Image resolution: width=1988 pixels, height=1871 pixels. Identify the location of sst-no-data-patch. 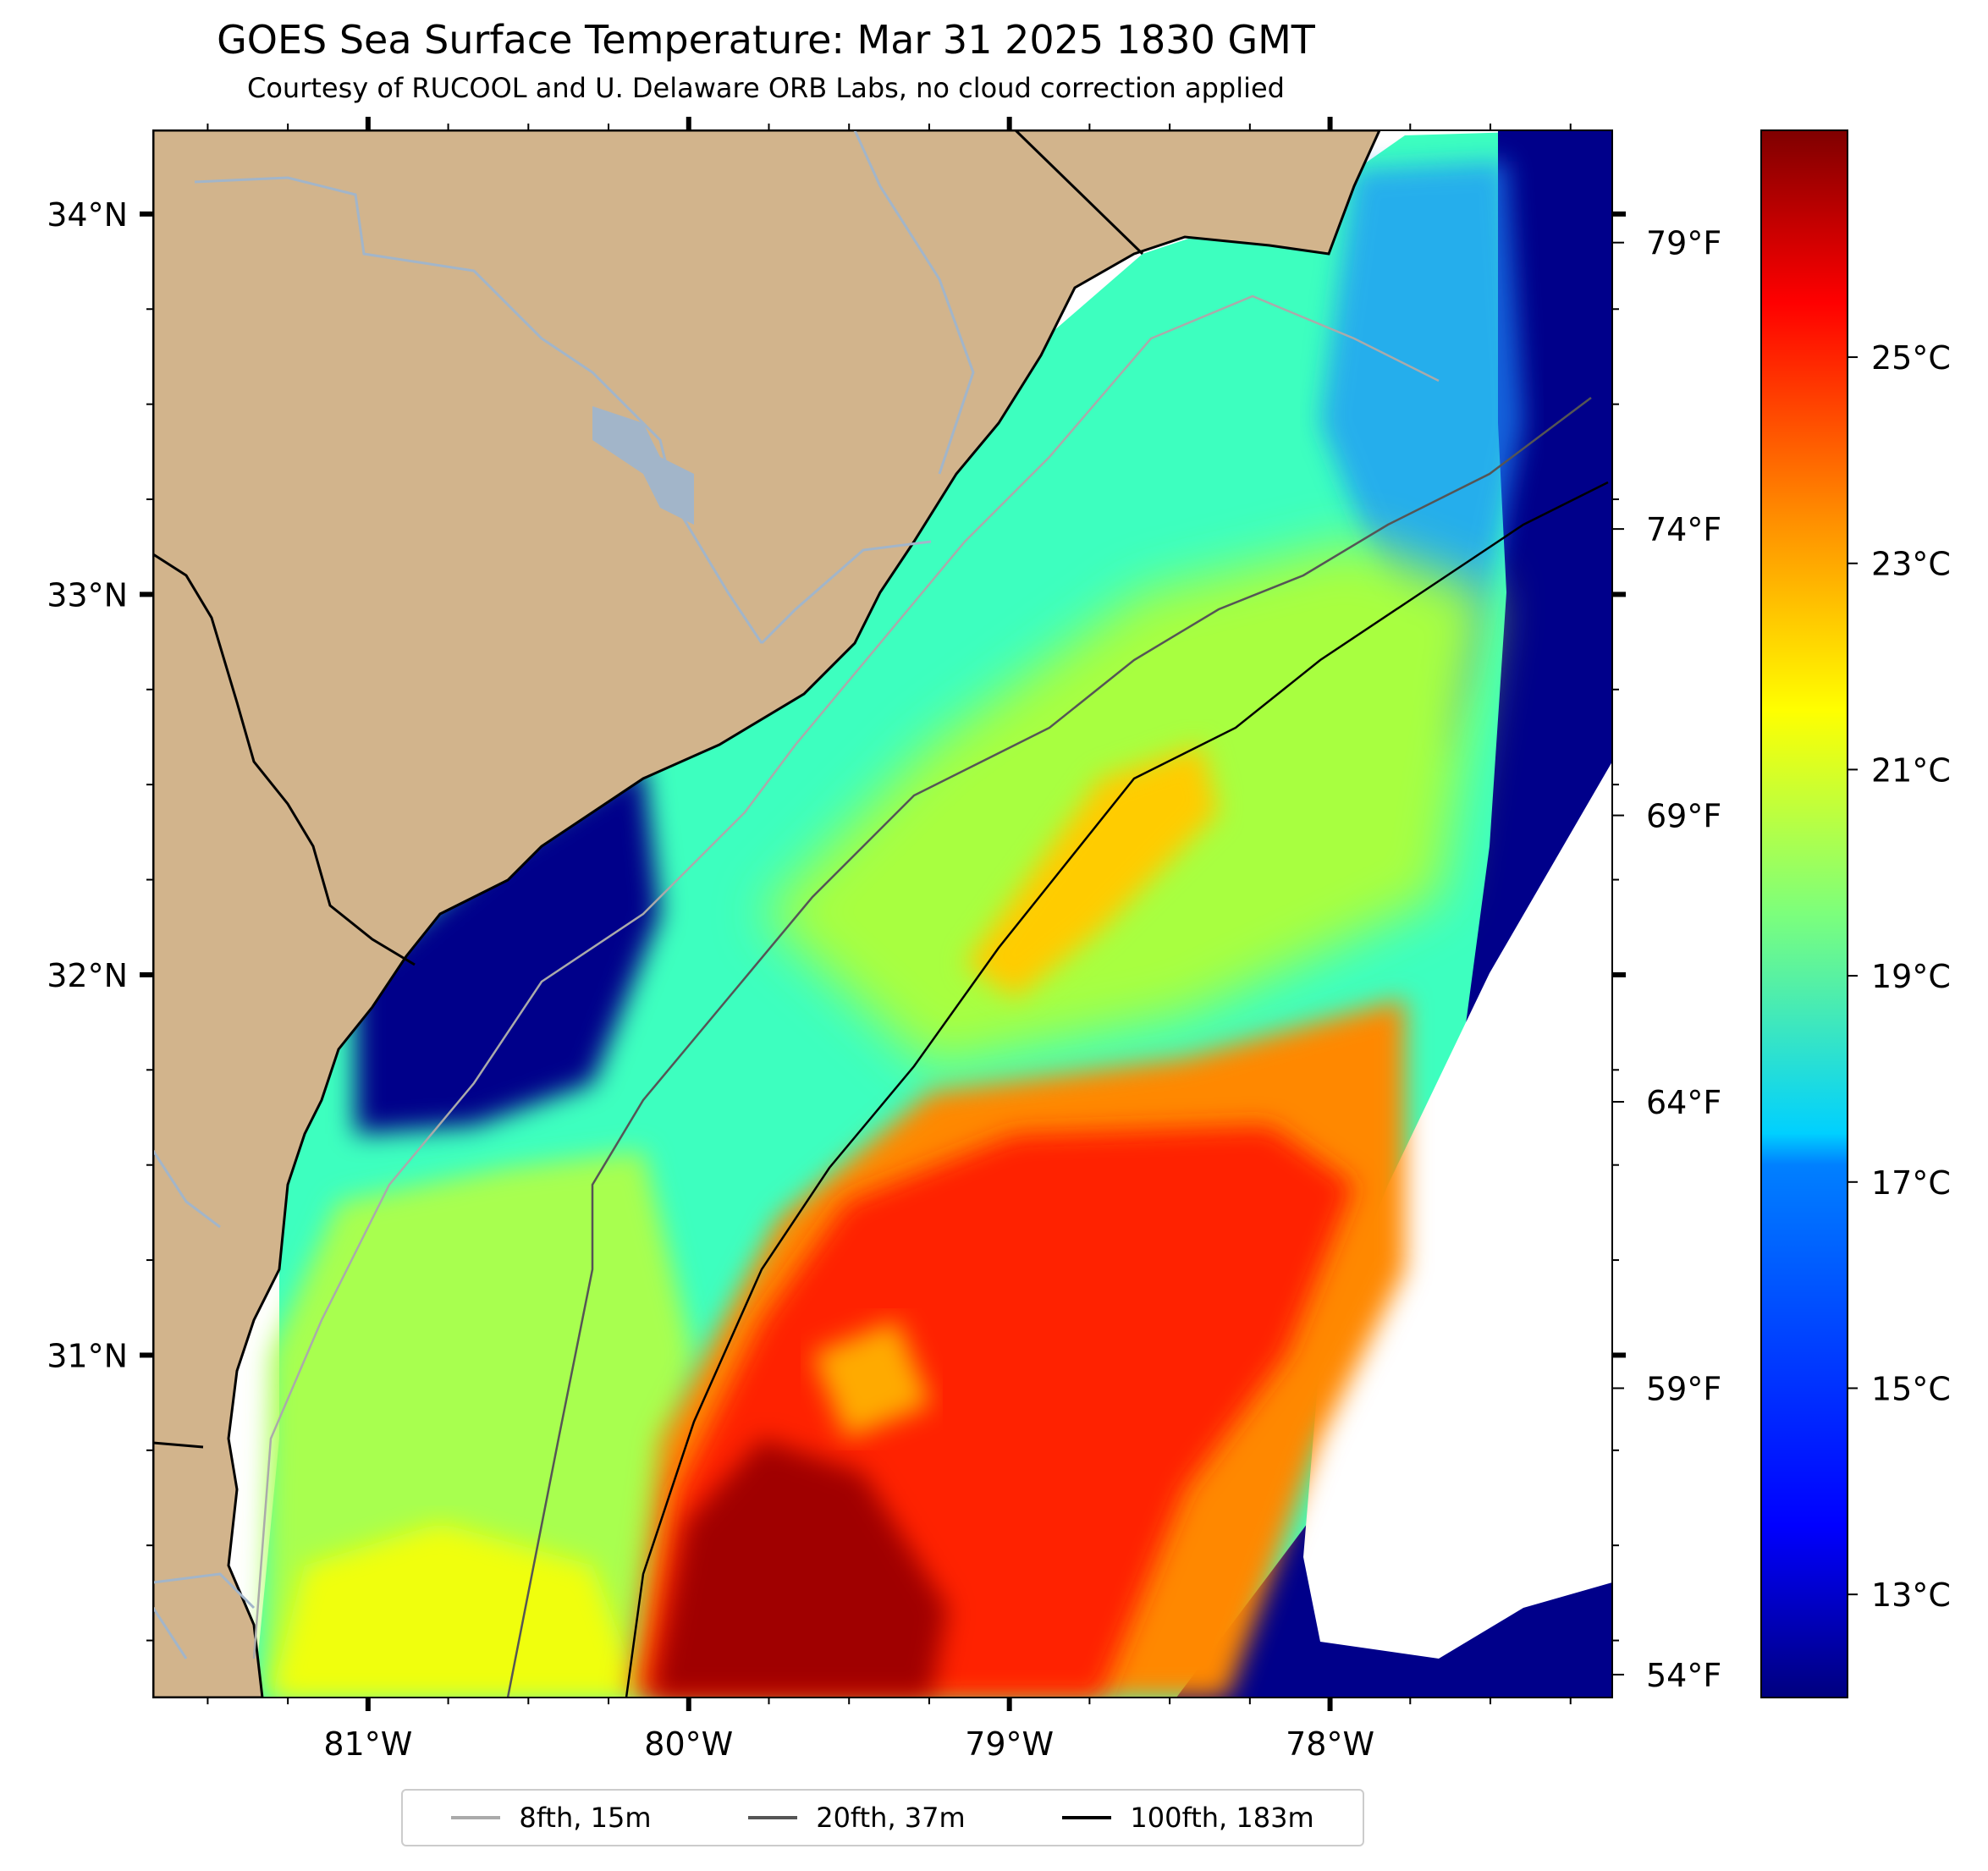
(1457, 1211).